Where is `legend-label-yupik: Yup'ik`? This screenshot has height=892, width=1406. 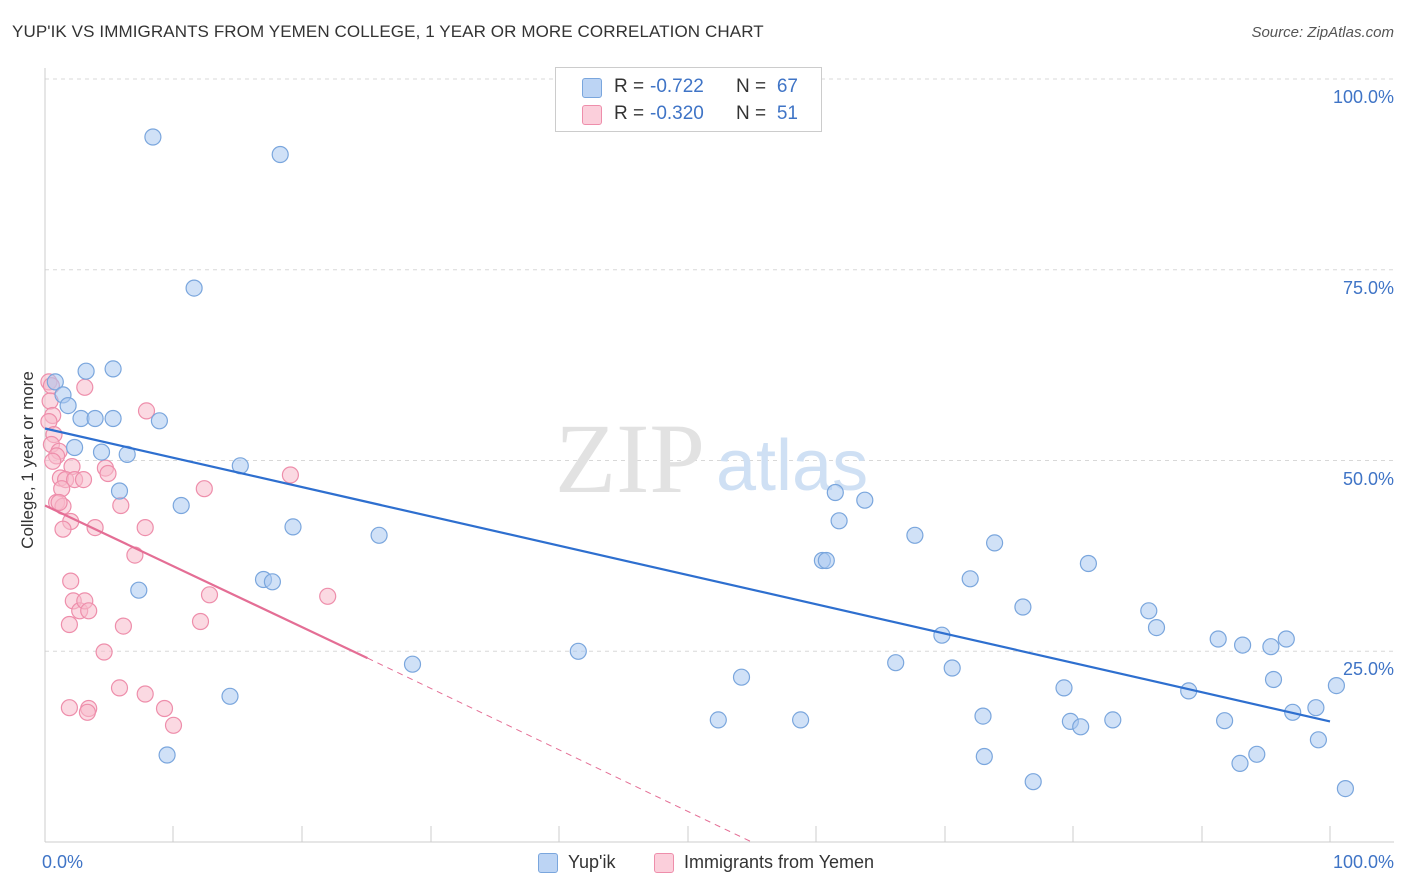 legend-label-yupik: Yup'ik is located at coordinates (592, 862).